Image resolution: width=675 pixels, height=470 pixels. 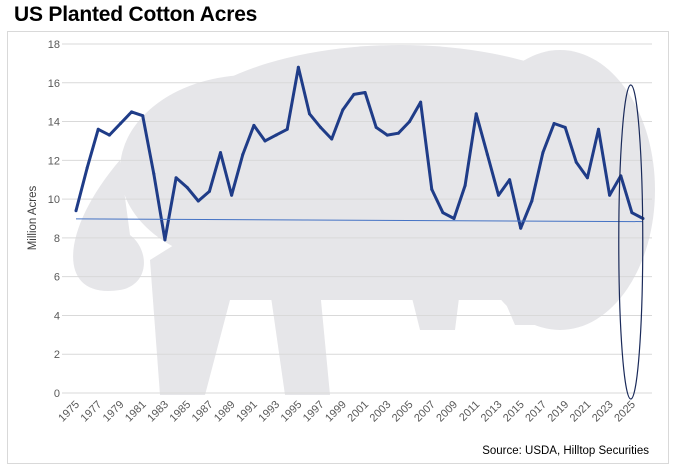 I want to click on x-tick-label: 1993, so click(x=269, y=412).